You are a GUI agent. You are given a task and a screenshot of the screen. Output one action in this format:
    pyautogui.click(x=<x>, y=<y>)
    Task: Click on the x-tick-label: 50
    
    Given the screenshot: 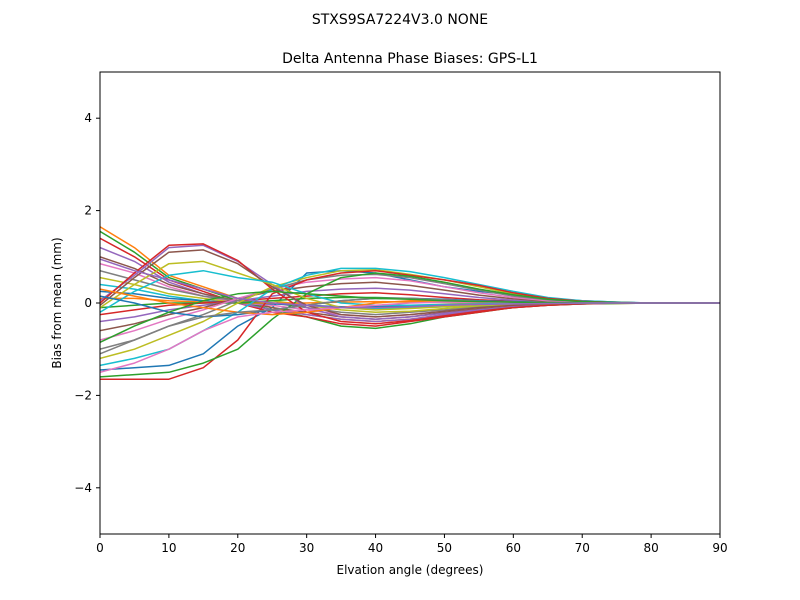 What is the action you would take?
    pyautogui.click(x=444, y=548)
    